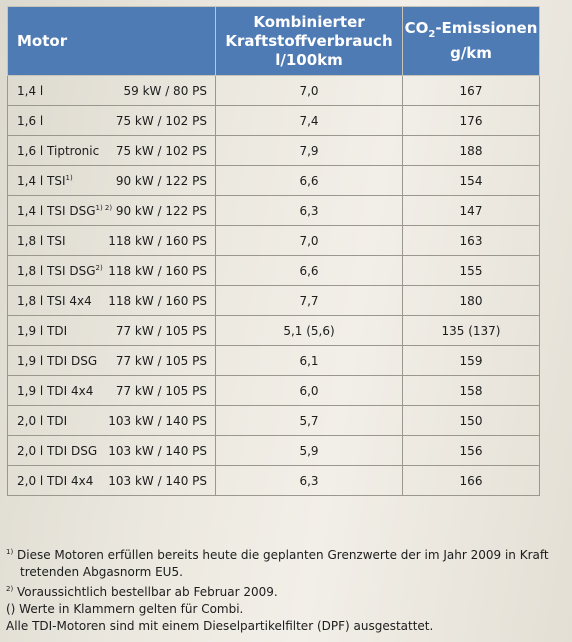 This screenshot has height=642, width=572. What do you see at coordinates (10, 589) in the screenshot?
I see `footnote-2-mark: 2)` at bounding box center [10, 589].